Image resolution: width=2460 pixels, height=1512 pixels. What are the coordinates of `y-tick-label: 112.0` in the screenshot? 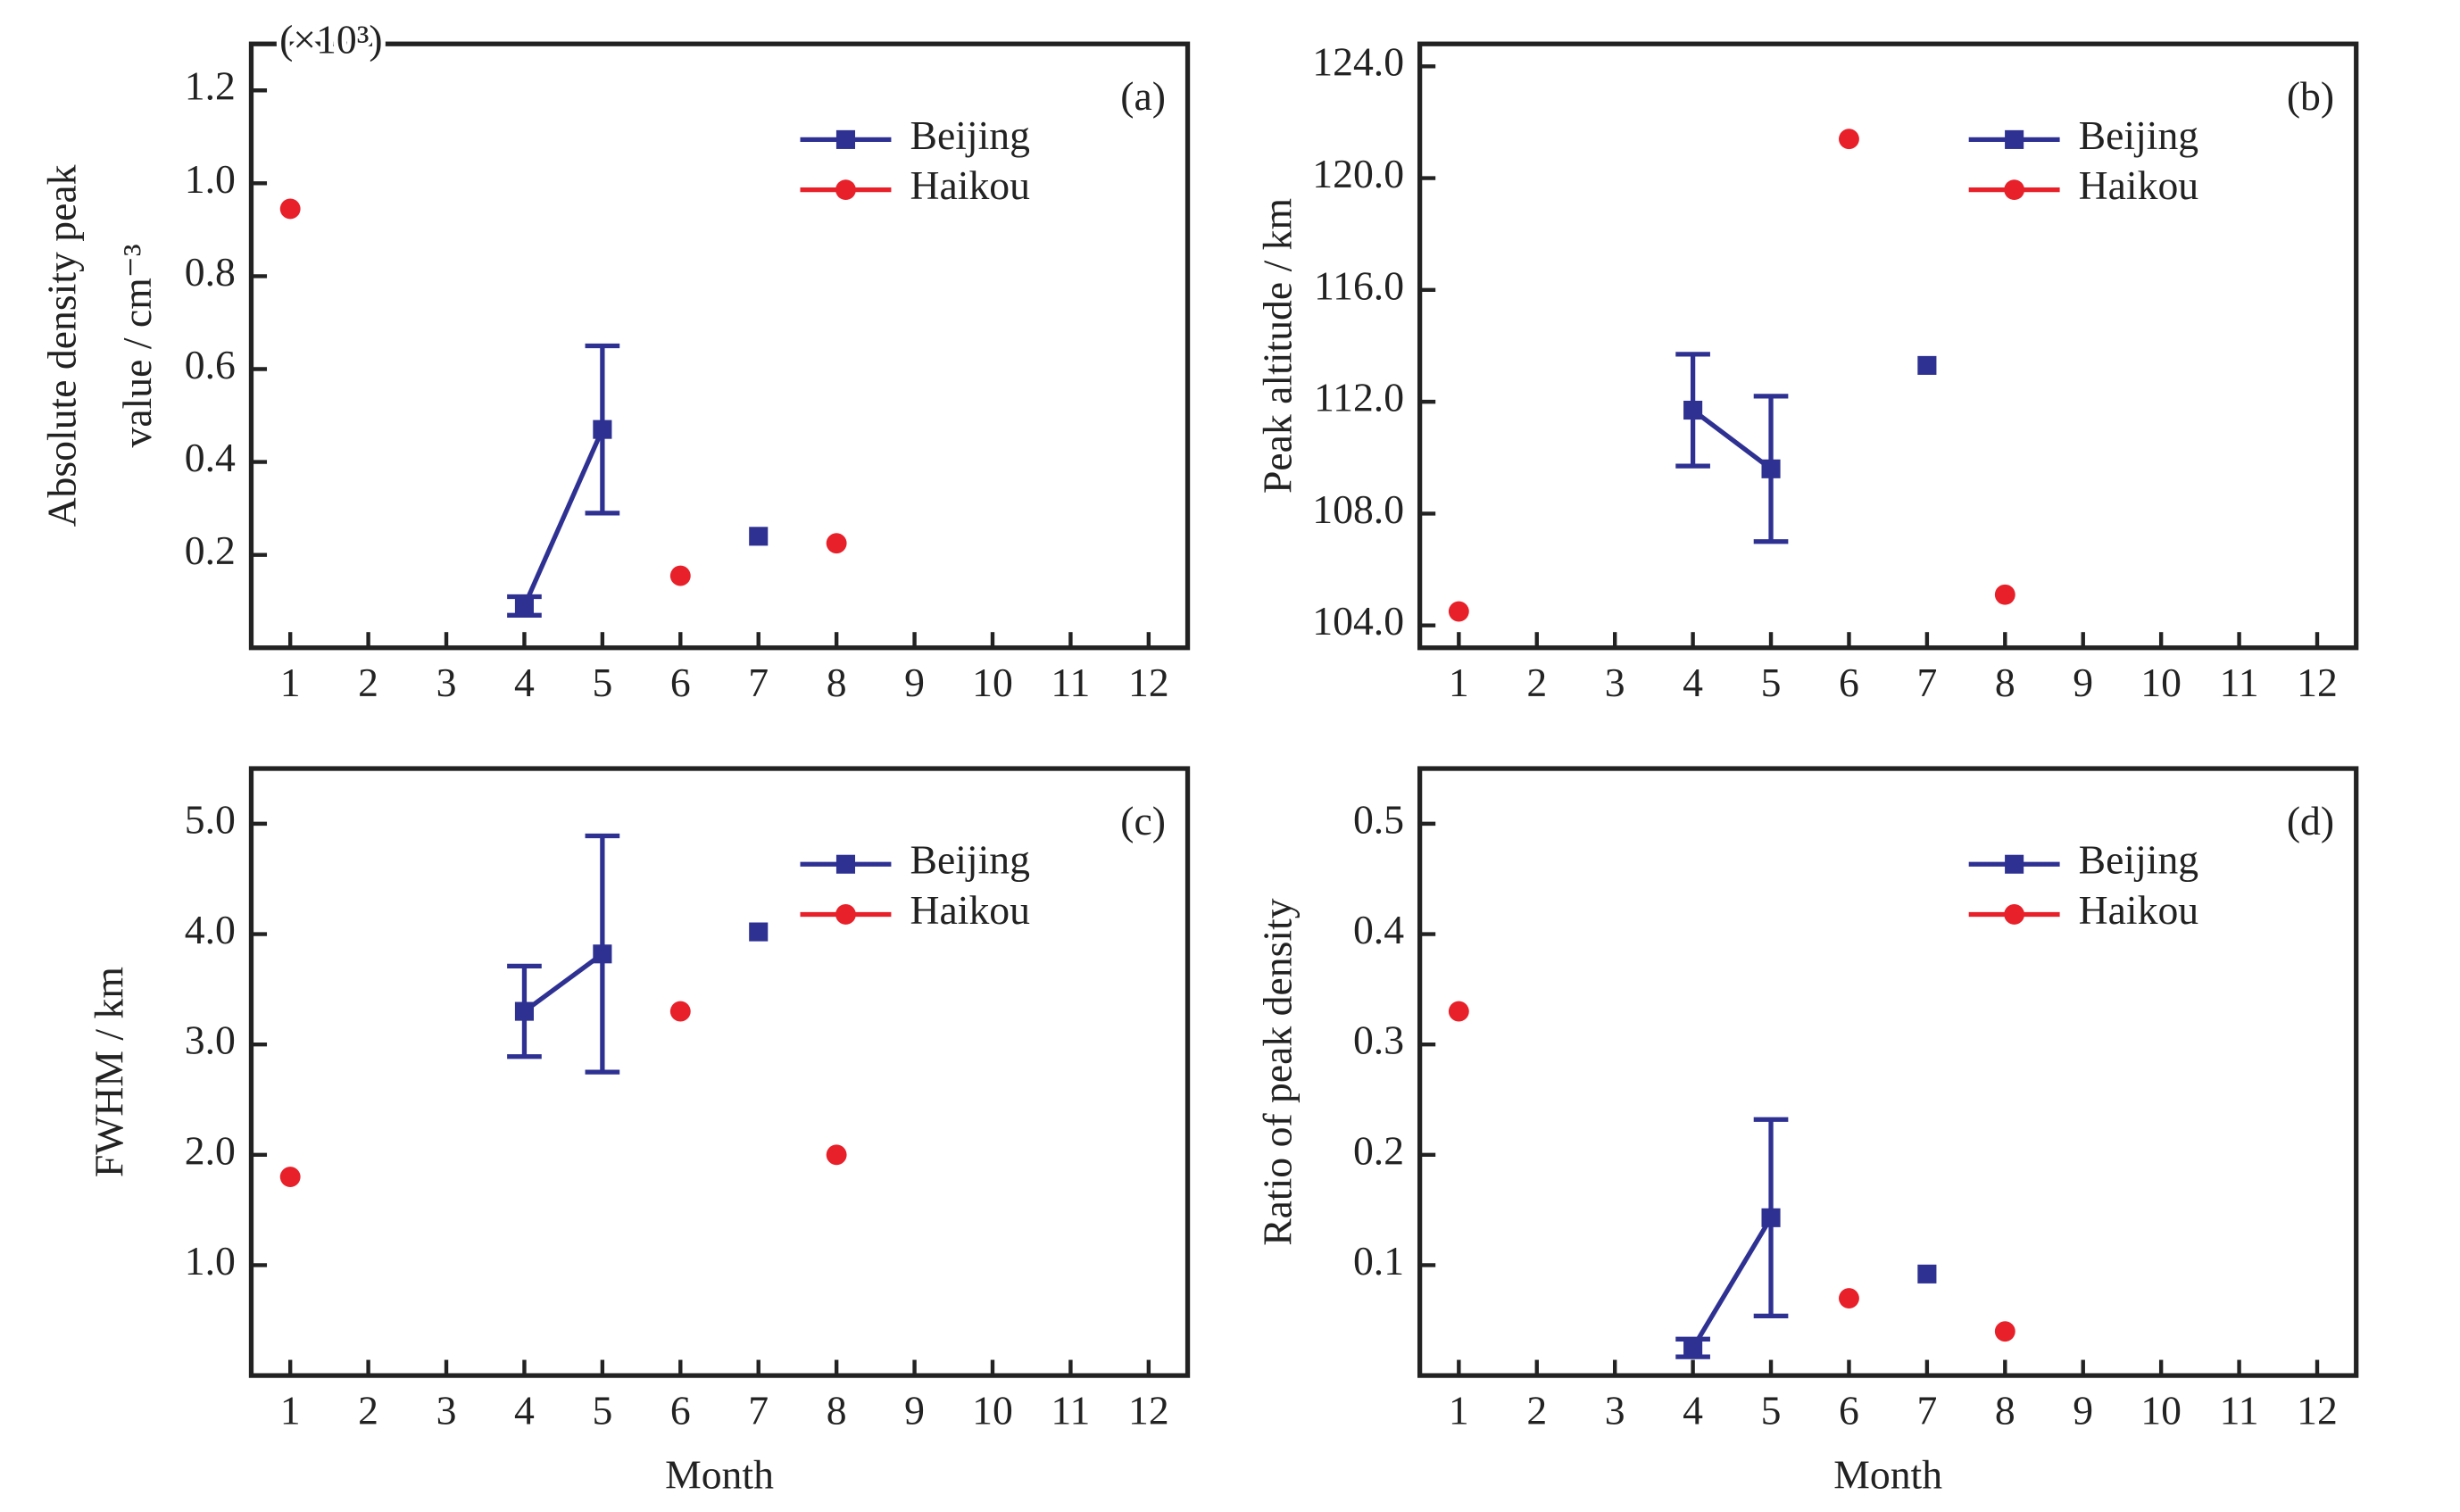 It's located at (1359, 398).